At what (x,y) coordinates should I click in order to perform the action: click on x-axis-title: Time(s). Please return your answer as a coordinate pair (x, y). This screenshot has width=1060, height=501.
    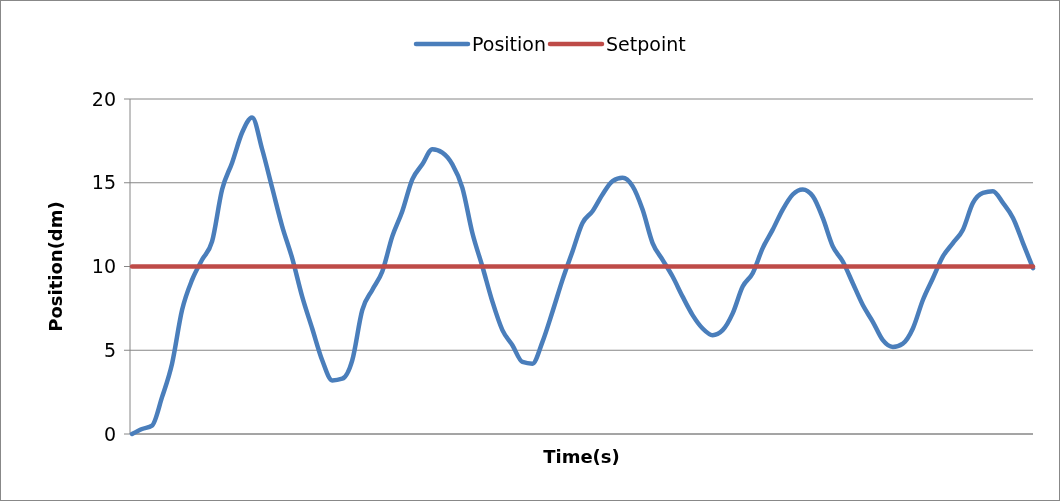
    Looking at the image, I should click on (581, 456).